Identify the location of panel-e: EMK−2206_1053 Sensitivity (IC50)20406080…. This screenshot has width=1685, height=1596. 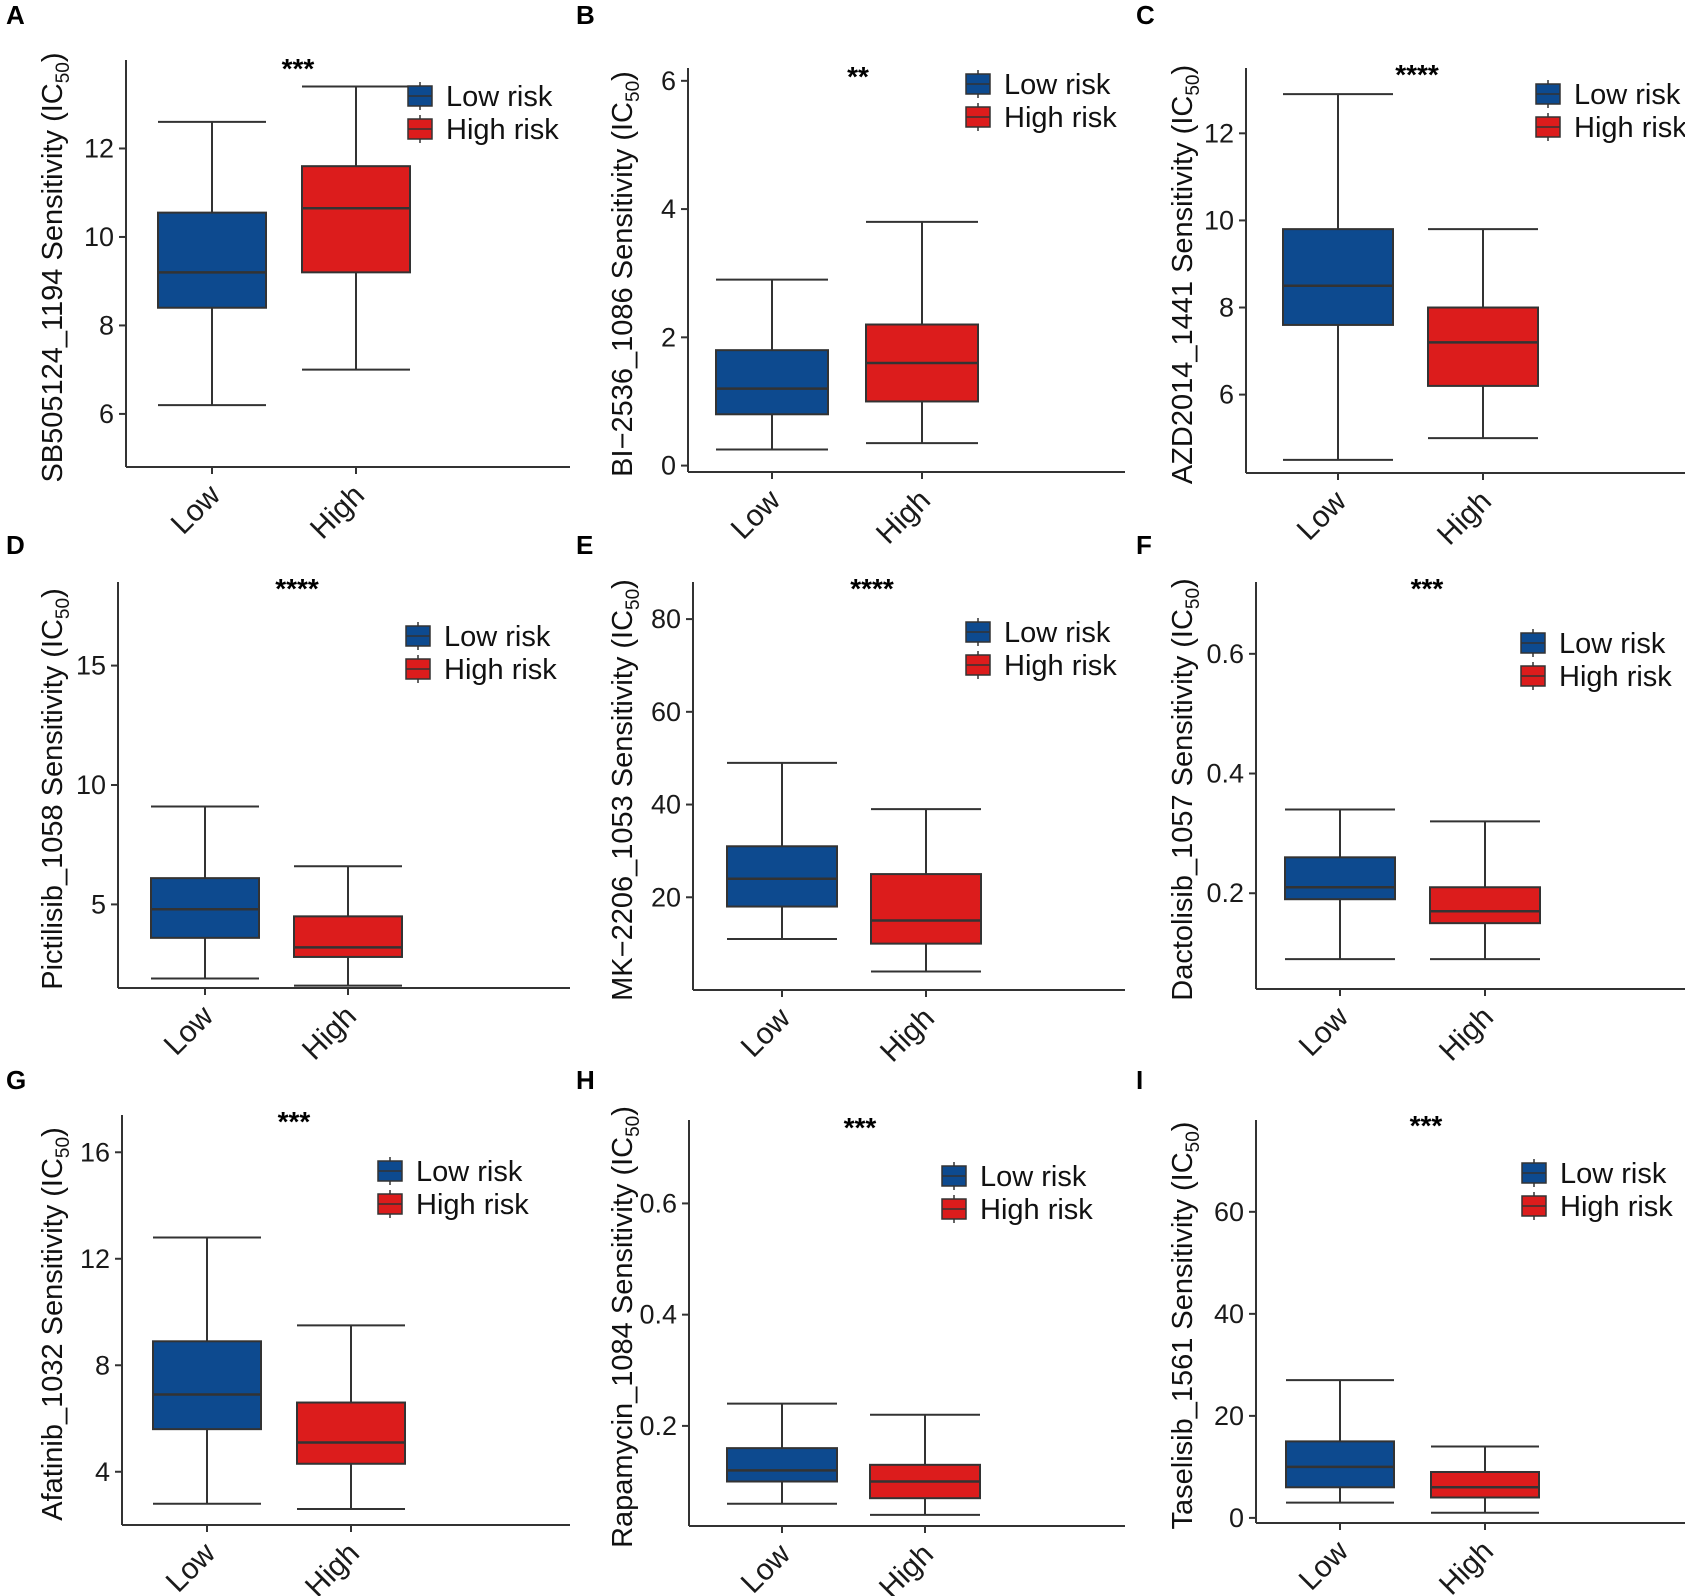
(850, 799).